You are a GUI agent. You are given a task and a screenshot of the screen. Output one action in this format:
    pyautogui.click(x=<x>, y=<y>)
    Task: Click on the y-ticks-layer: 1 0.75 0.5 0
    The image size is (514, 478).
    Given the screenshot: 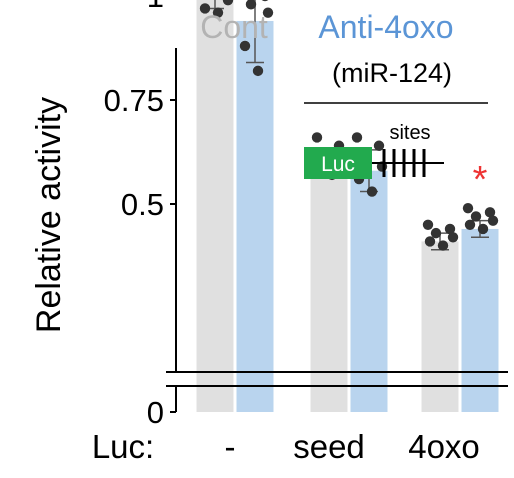 What is the action you would take?
    pyautogui.click(x=140, y=215)
    